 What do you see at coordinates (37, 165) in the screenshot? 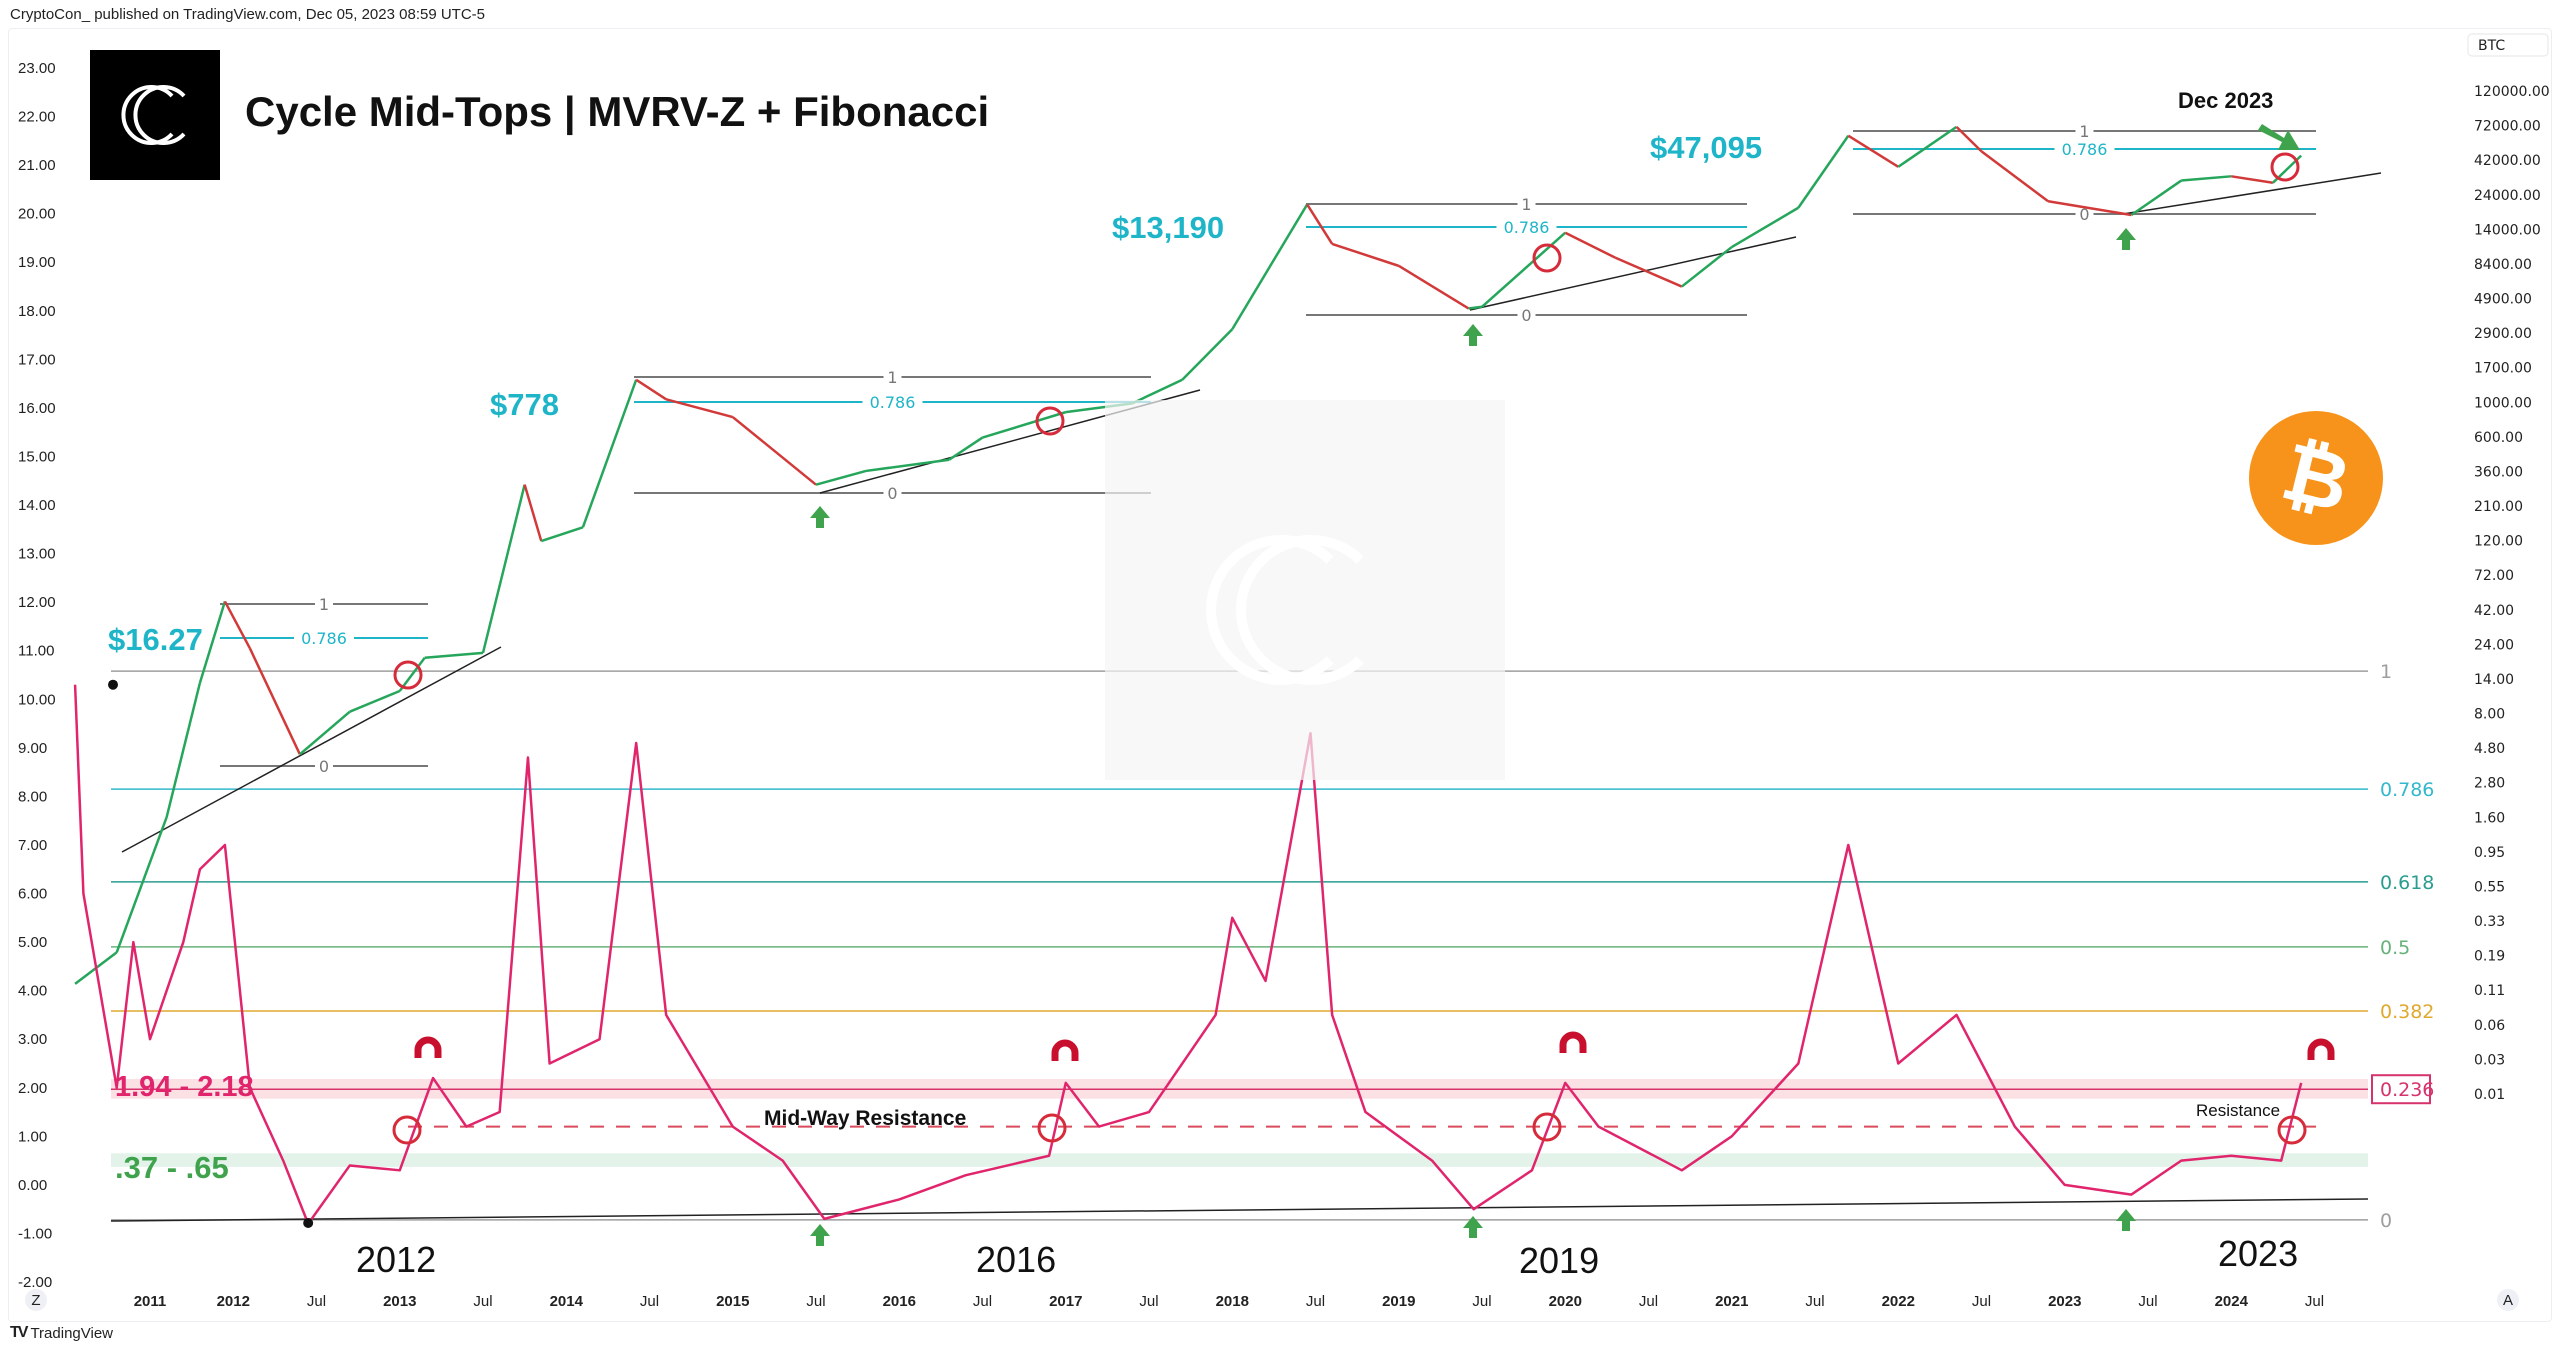
I see `left-axis-tick: 21.00` at bounding box center [37, 165].